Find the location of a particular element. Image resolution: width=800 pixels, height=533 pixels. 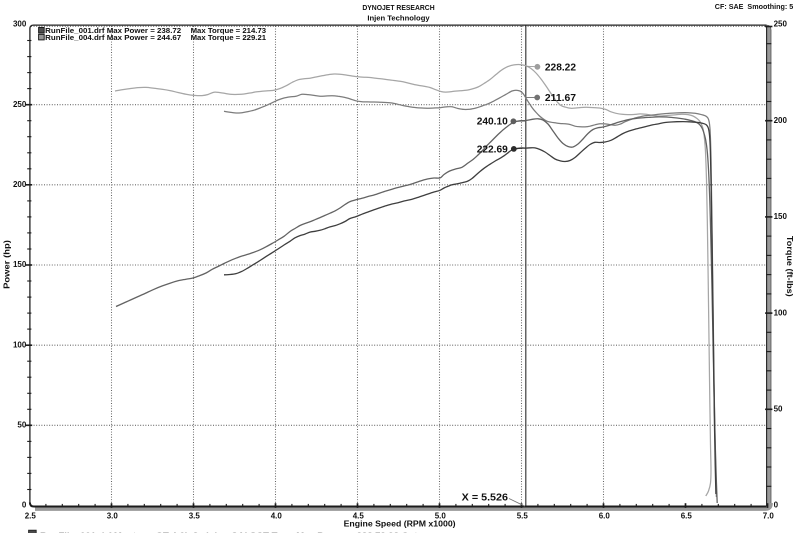

svg-text: Torque (ft-lbs) is located at coordinates (790, 266).